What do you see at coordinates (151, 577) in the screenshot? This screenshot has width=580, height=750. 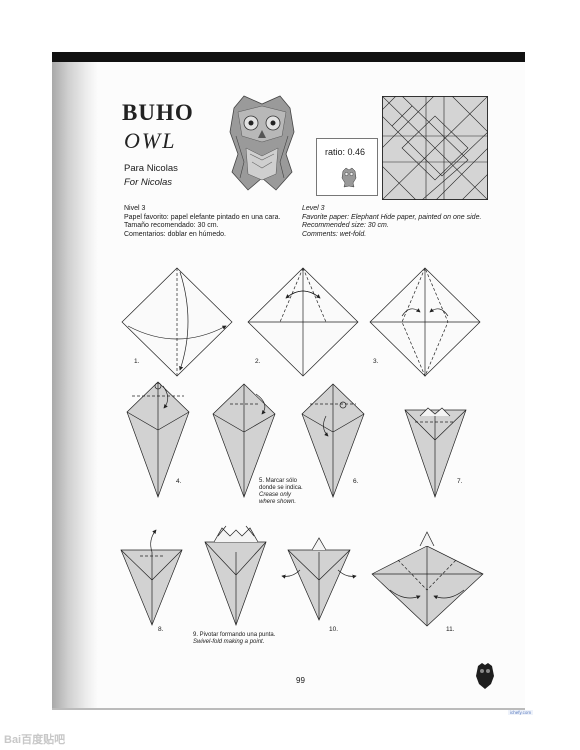 I see `step-8-diagram` at bounding box center [151, 577].